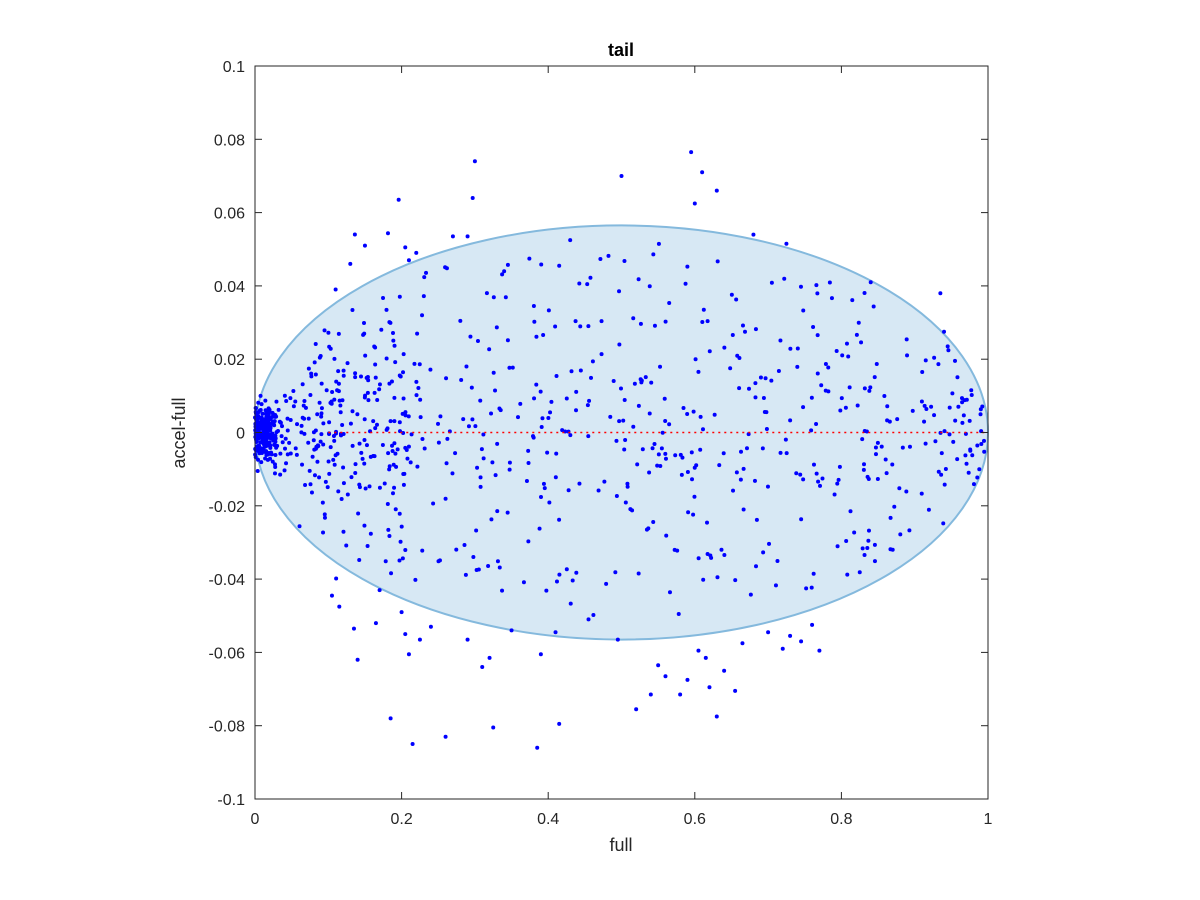 The height and width of the screenshot is (900, 1200). I want to click on y-tick-label: 0.02, so click(229, 360).